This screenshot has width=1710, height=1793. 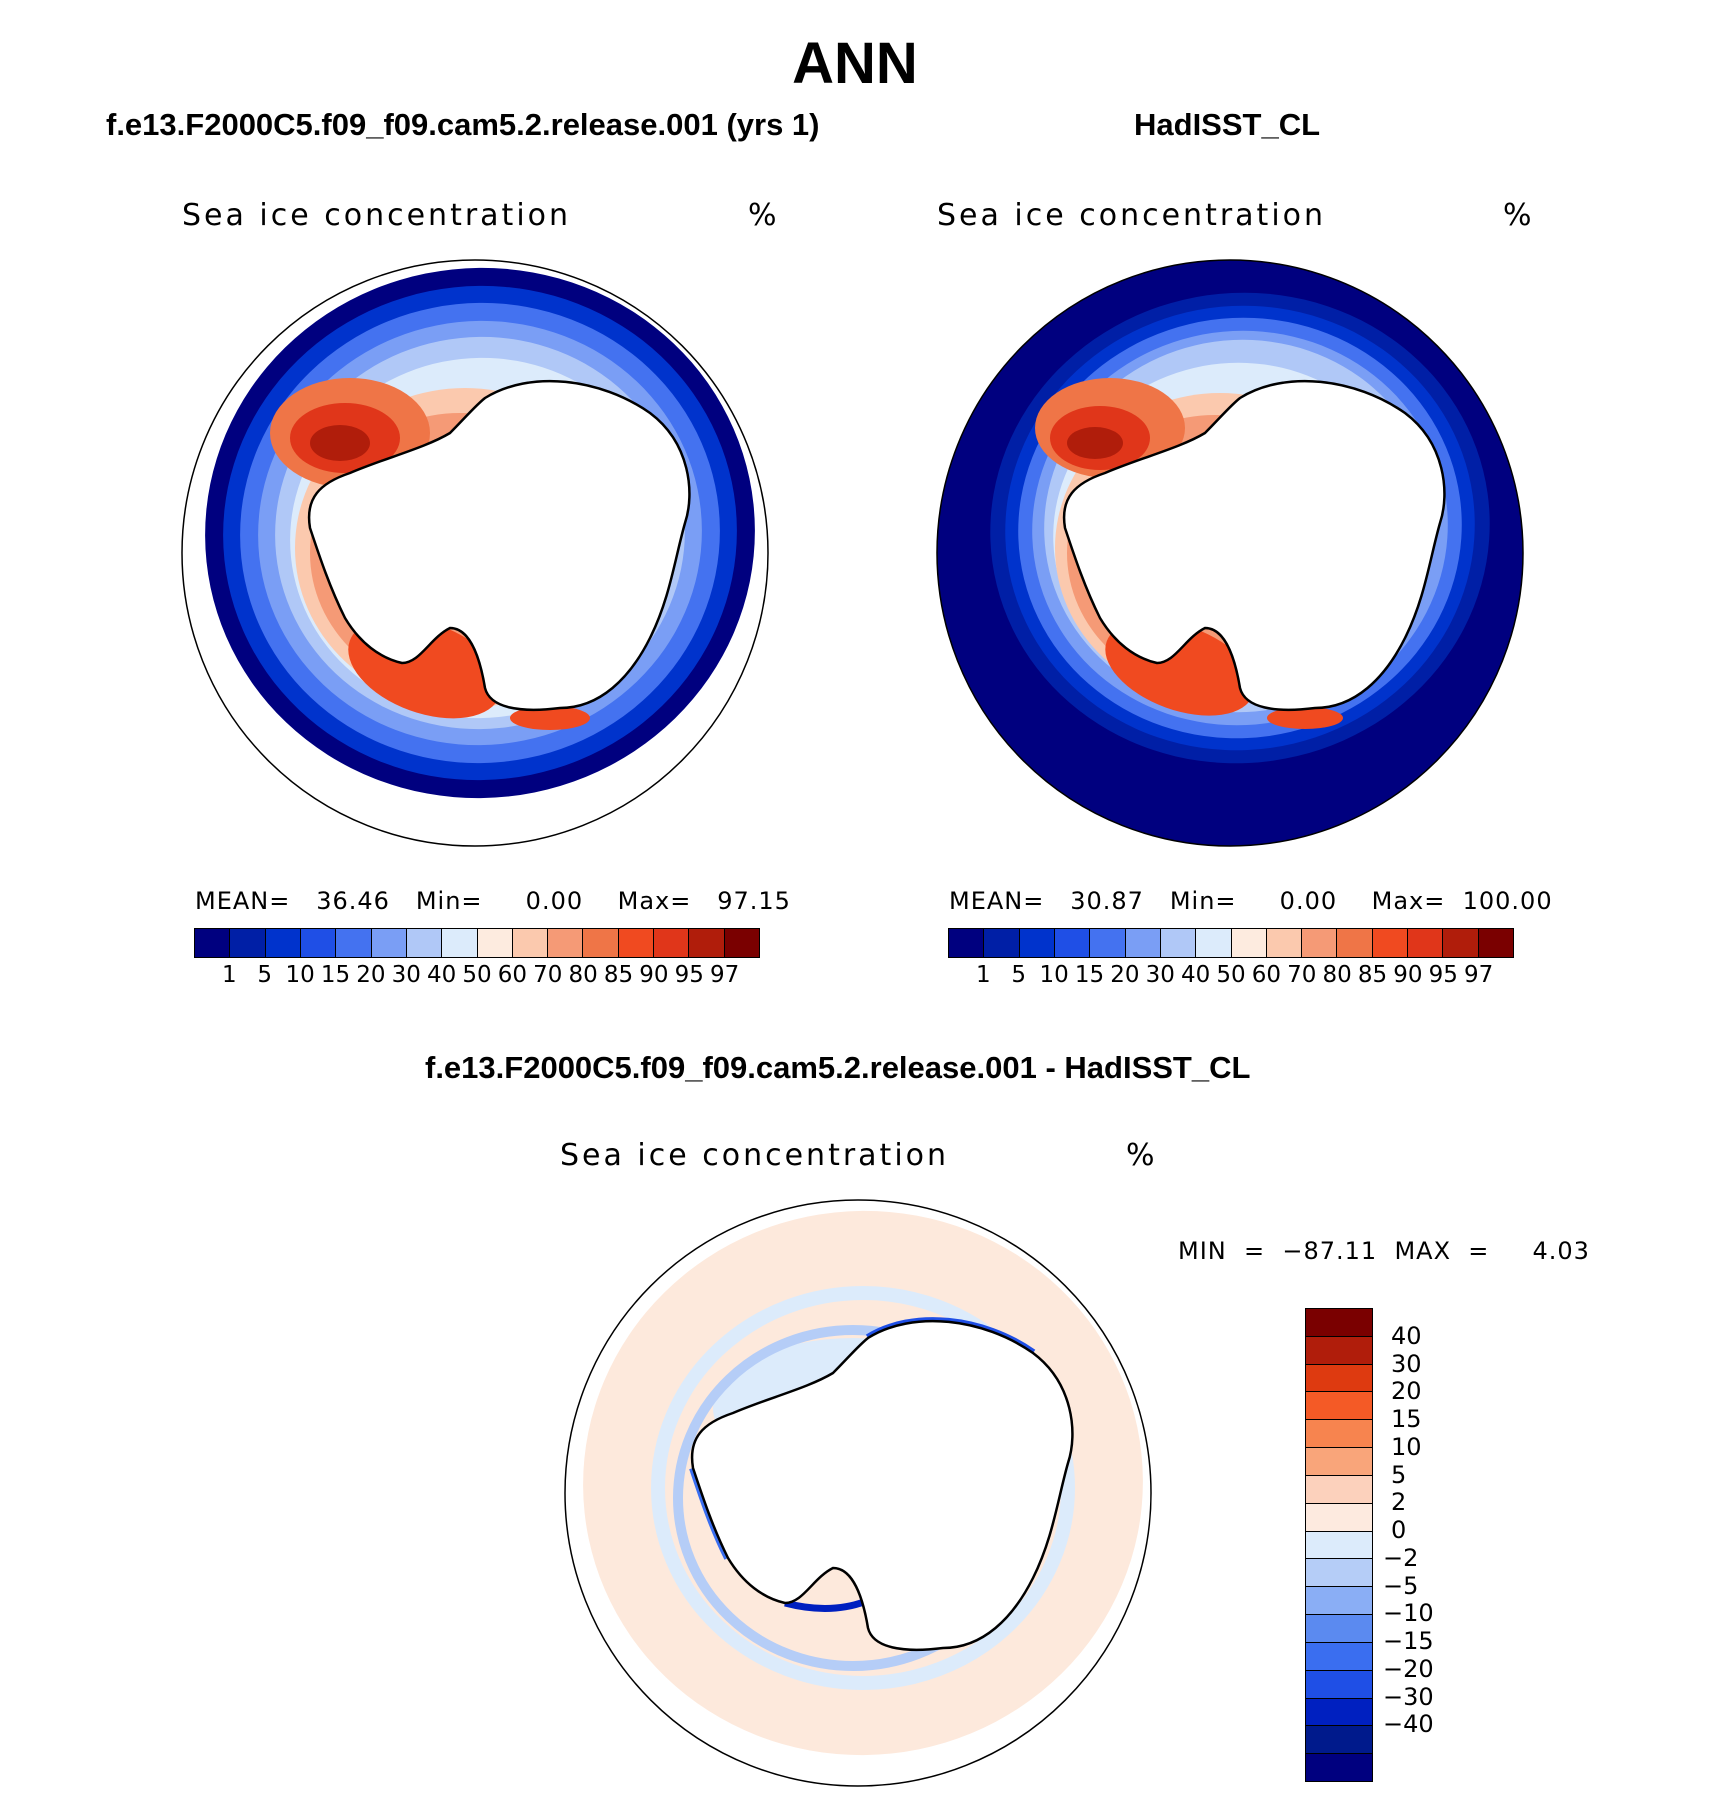 I want to click on diff-colorbar-labels: 40 30 20 15 10 5 2 0 −2 −5 −10 −15 −20 −30 −40, so click(x=1423, y=1544).